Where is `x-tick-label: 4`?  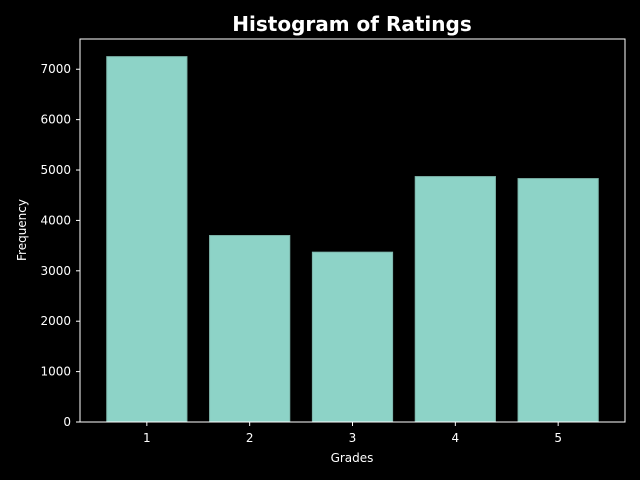
x-tick-label: 4 is located at coordinates (456, 438).